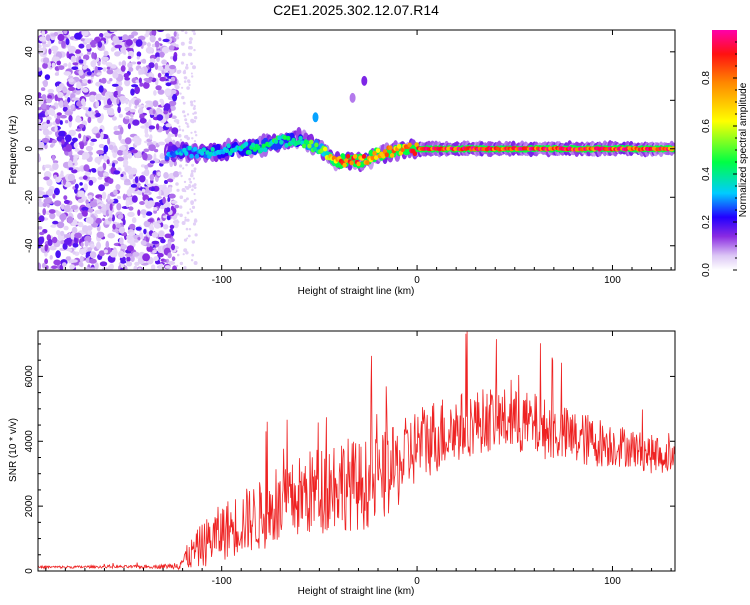 This screenshot has height=605, width=750. I want to click on spectrogram-xtick-label: -100, so click(222, 280).